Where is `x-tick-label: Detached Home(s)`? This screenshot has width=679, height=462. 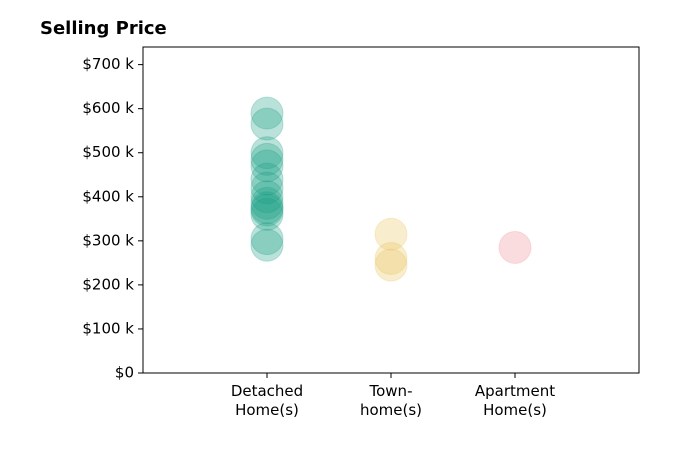 x-tick-label: Detached Home(s) is located at coordinates (267, 400).